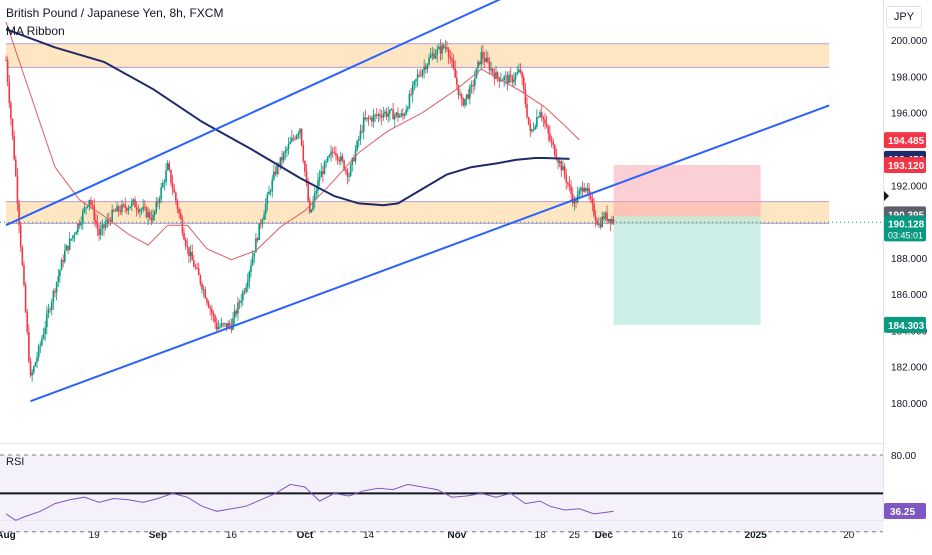  What do you see at coordinates (904, 17) in the screenshot?
I see `currency-button: JPY` at bounding box center [904, 17].